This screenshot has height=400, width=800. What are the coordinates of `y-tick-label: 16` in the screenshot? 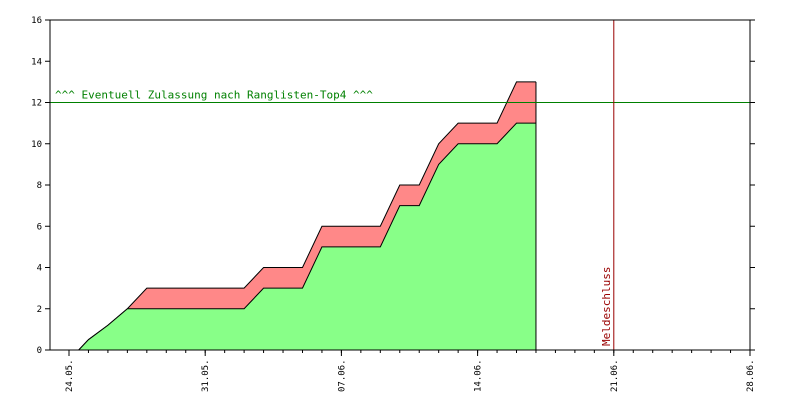 It's located at (36, 21).